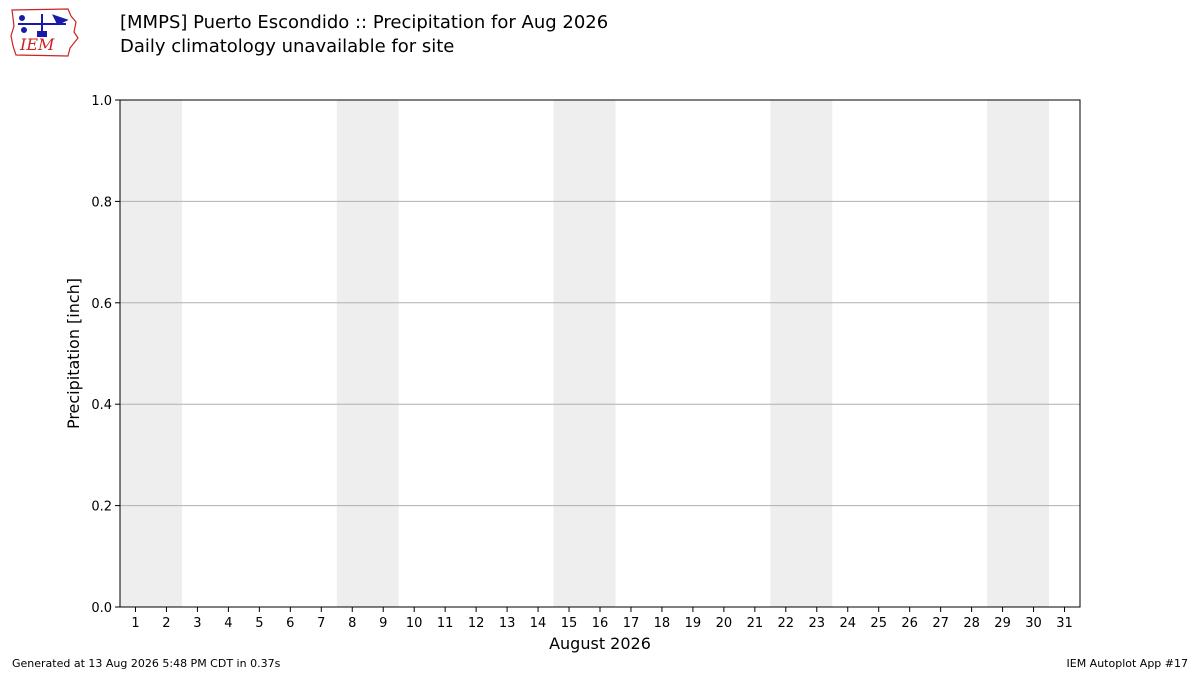  Describe the element at coordinates (600, 623) in the screenshot. I see `x-tick-label: 16` at that location.